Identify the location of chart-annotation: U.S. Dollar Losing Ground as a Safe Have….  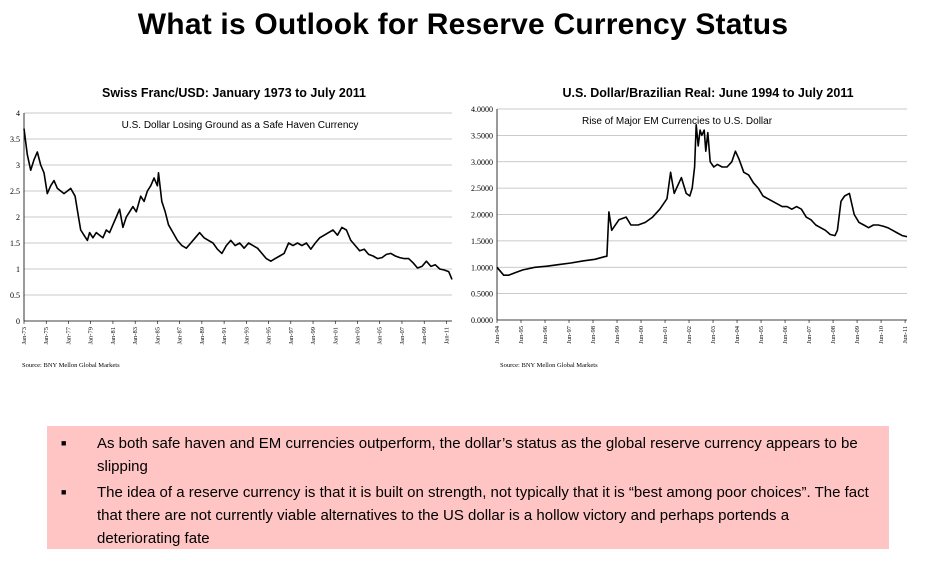
(240, 125).